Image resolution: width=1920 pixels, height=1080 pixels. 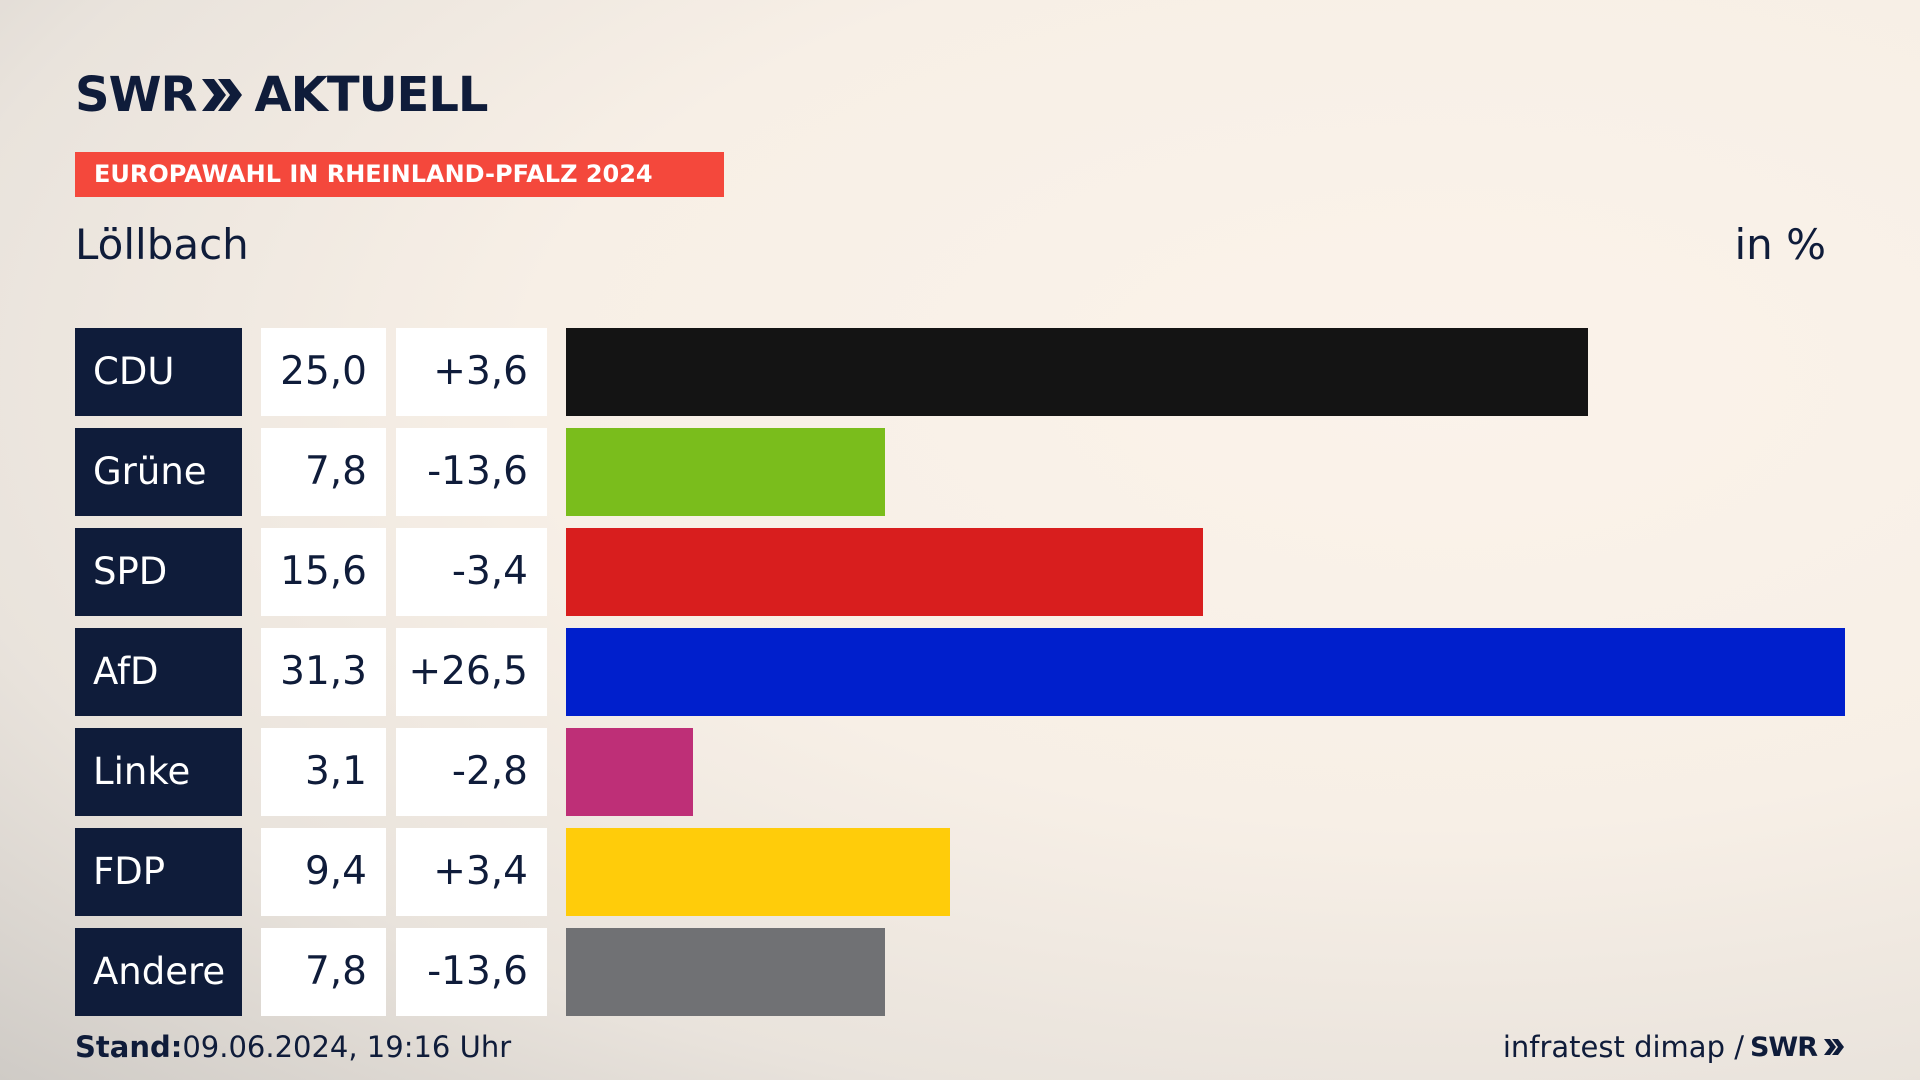 I want to click on timestamp: Stand:09.06.2024, 19:16 Uhr, so click(x=293, y=1047).